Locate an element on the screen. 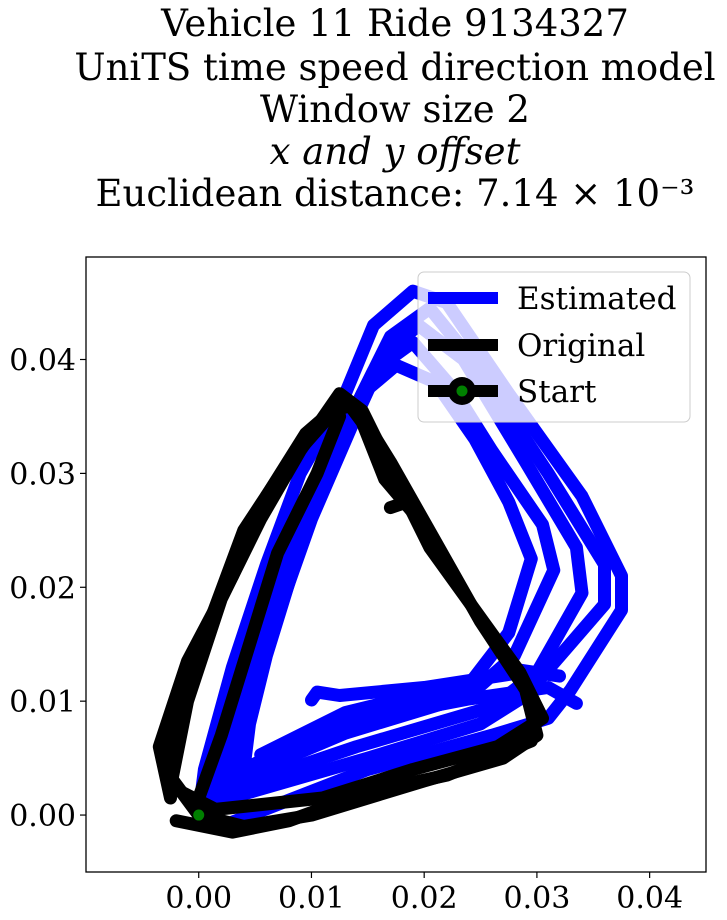 The width and height of the screenshot is (727, 920). legend-label-original: Original is located at coordinates (581, 346).